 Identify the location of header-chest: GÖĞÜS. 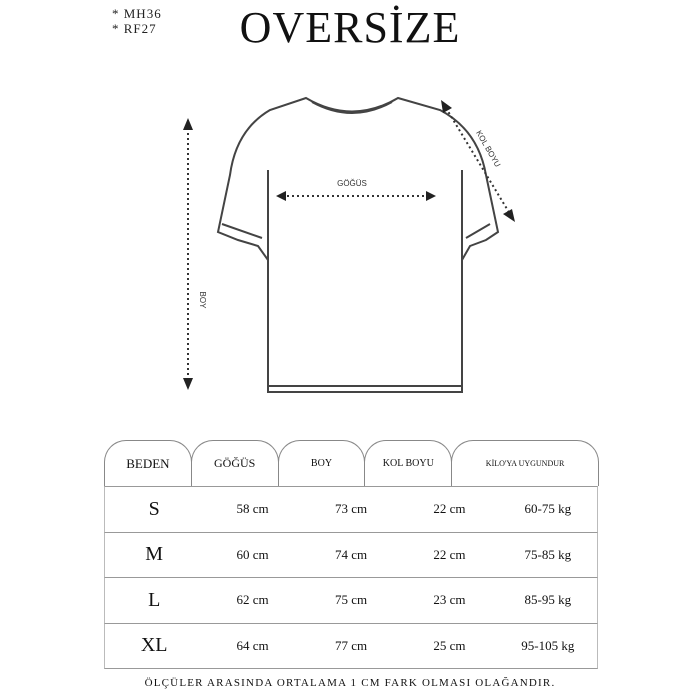
(234, 463).